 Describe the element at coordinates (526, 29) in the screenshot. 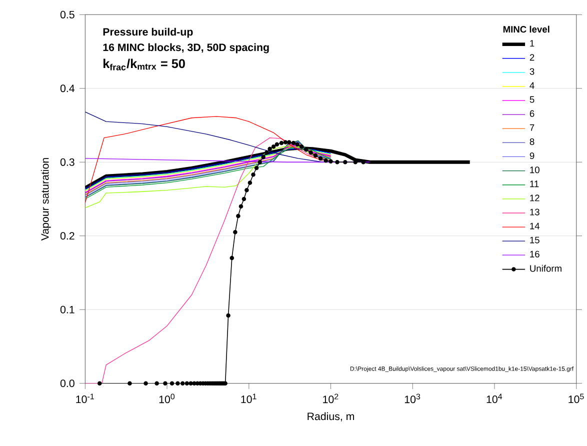

I see `legend-title: MINC level` at that location.